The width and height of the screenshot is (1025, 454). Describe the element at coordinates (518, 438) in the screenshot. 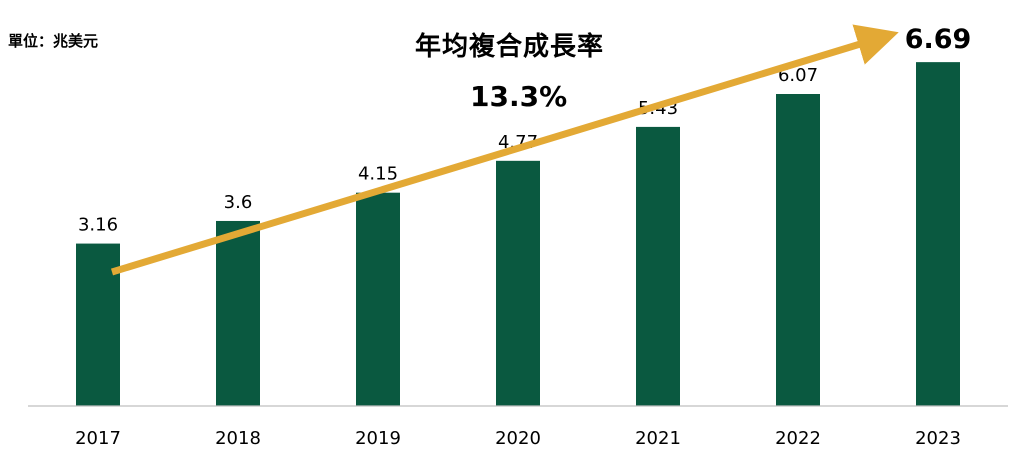

I see `x-tick-label-2020: 2020` at that location.